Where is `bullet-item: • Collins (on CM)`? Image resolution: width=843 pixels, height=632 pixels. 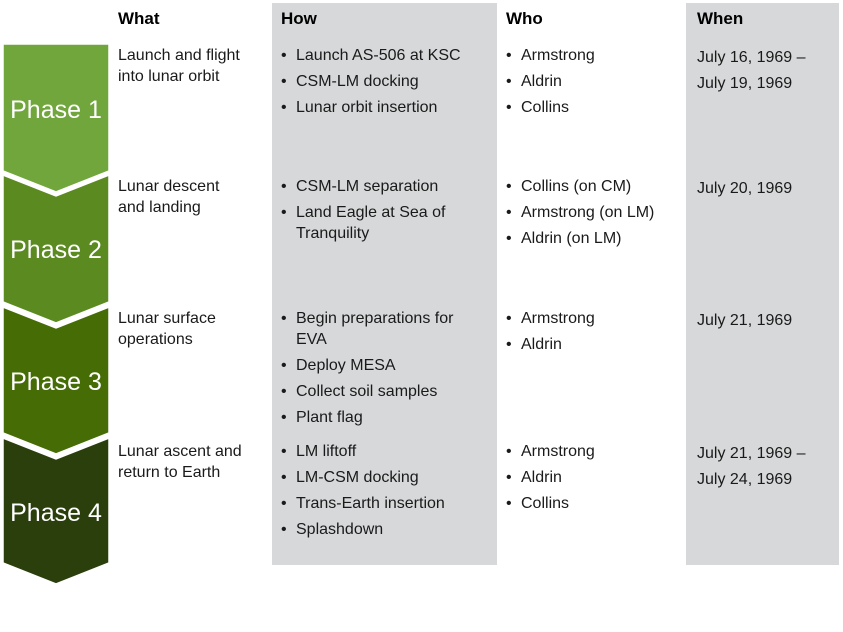
bullet-item: • Collins (on CM) is located at coordinates (593, 186).